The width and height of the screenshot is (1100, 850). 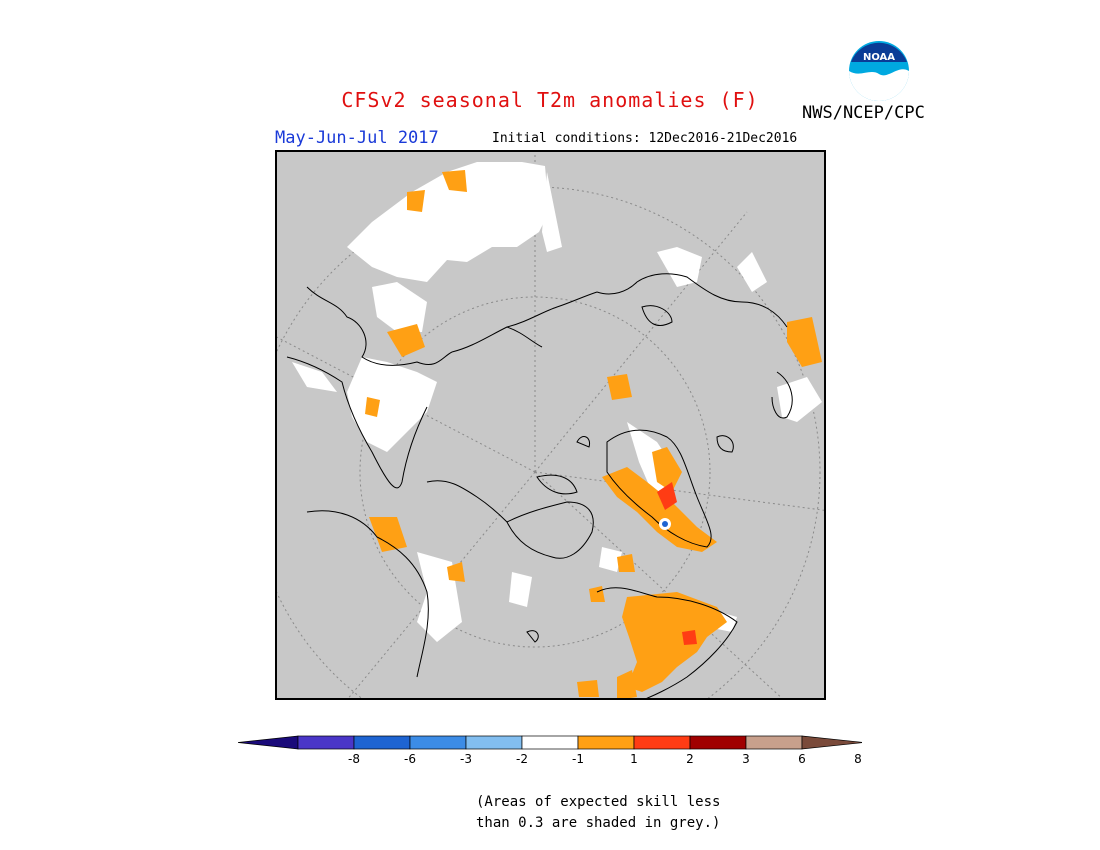 I want to click on season-label: May-Jun-Jul 2017, so click(x=357, y=138).